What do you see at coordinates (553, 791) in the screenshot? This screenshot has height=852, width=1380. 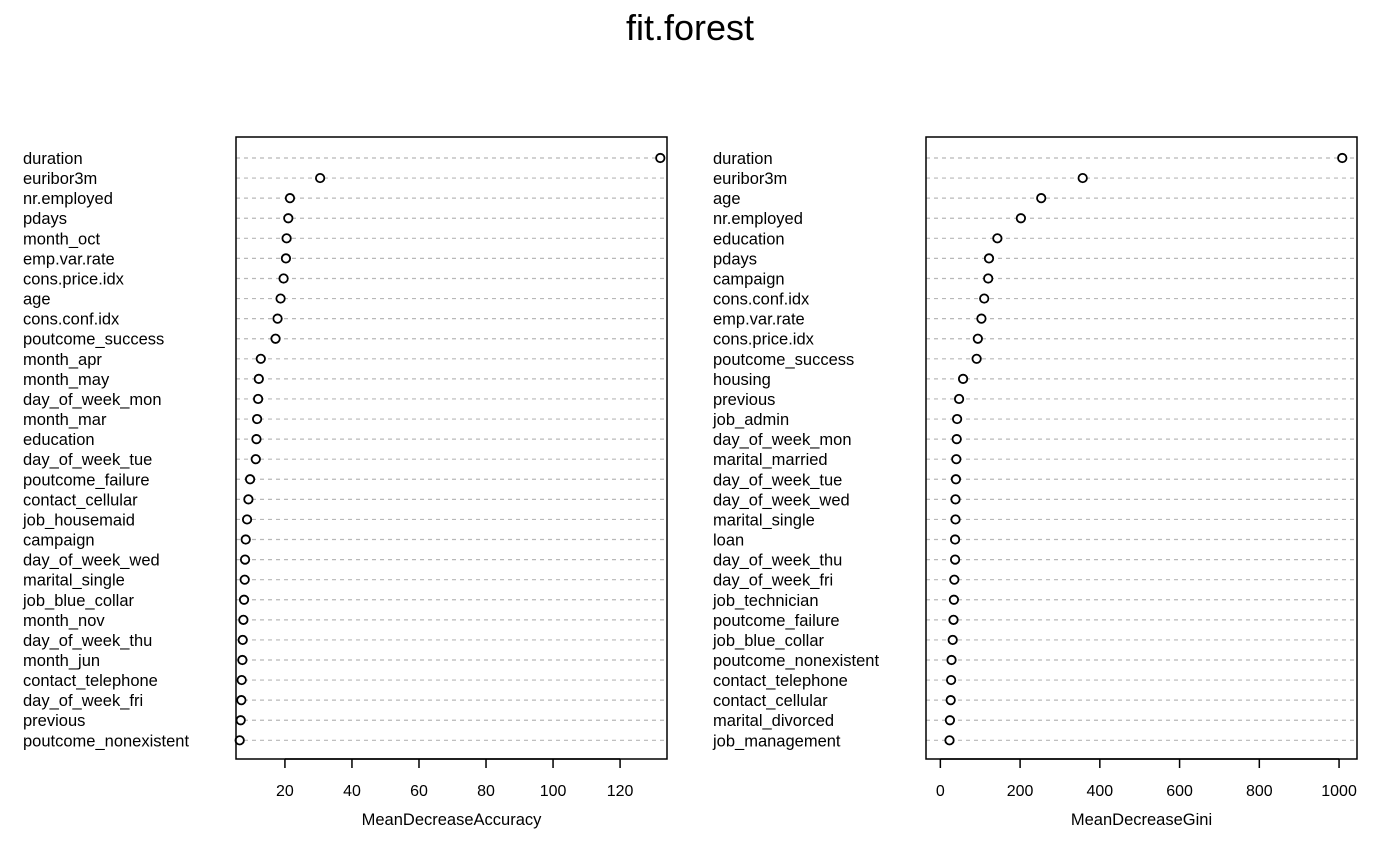 I see `x-tick-label: 100` at bounding box center [553, 791].